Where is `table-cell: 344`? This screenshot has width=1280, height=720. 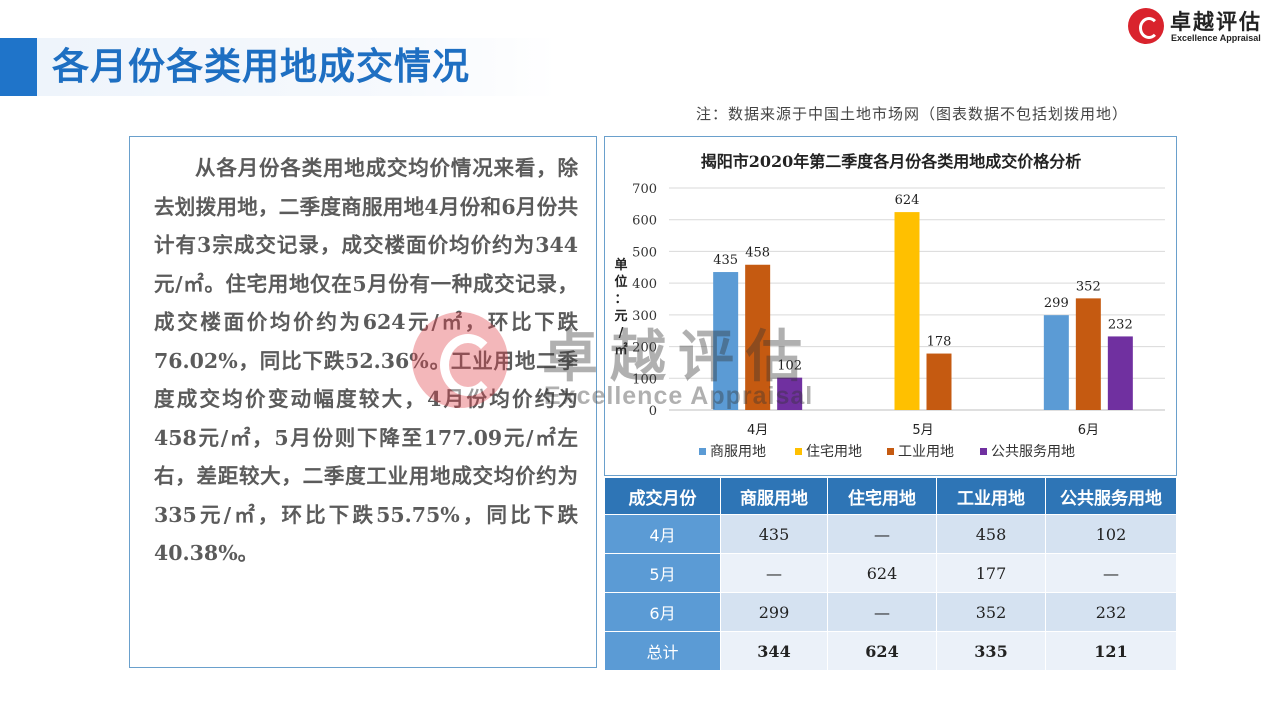 table-cell: 344 is located at coordinates (774, 651).